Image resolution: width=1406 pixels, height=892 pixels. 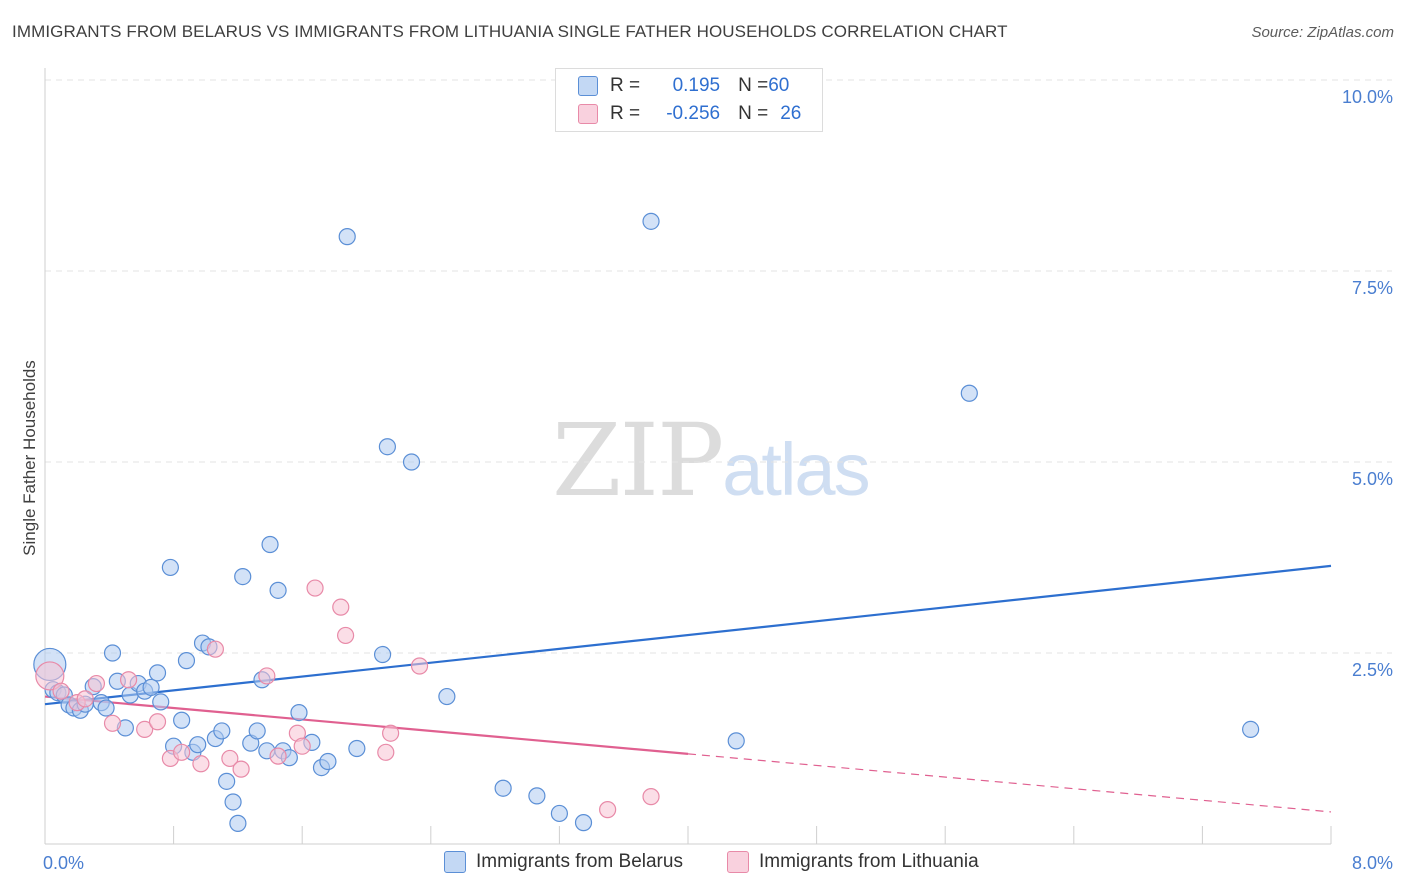 What do you see at coordinates (1367, 97) in the screenshot?
I see `y-tick-label: 10.0%` at bounding box center [1367, 97].